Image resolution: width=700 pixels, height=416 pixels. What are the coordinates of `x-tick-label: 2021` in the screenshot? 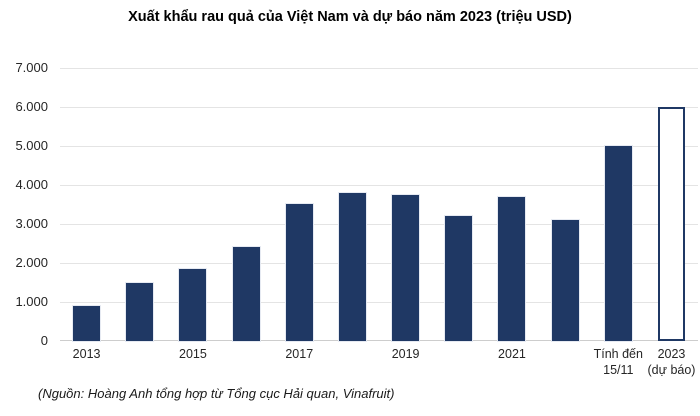 It's located at (512, 354).